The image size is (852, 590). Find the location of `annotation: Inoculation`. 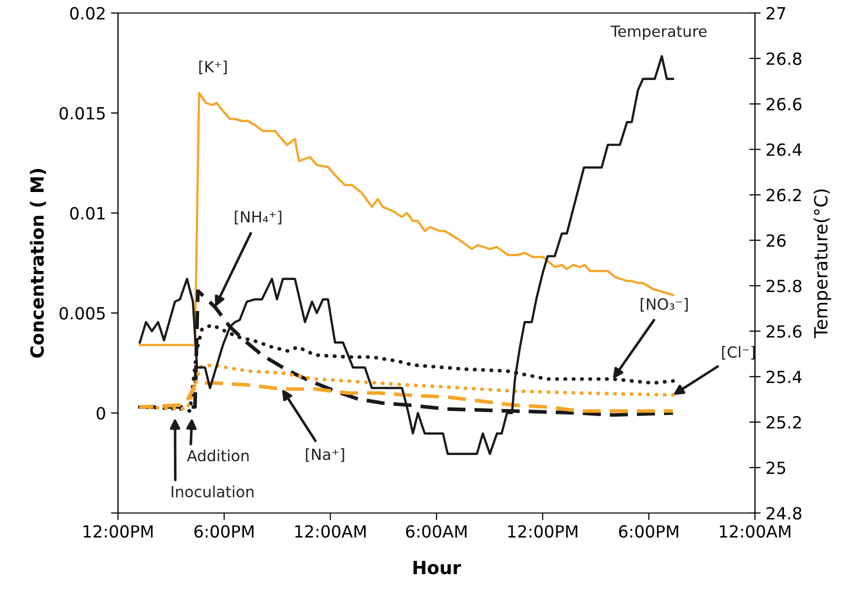

annotation: Inoculation is located at coordinates (213, 492).